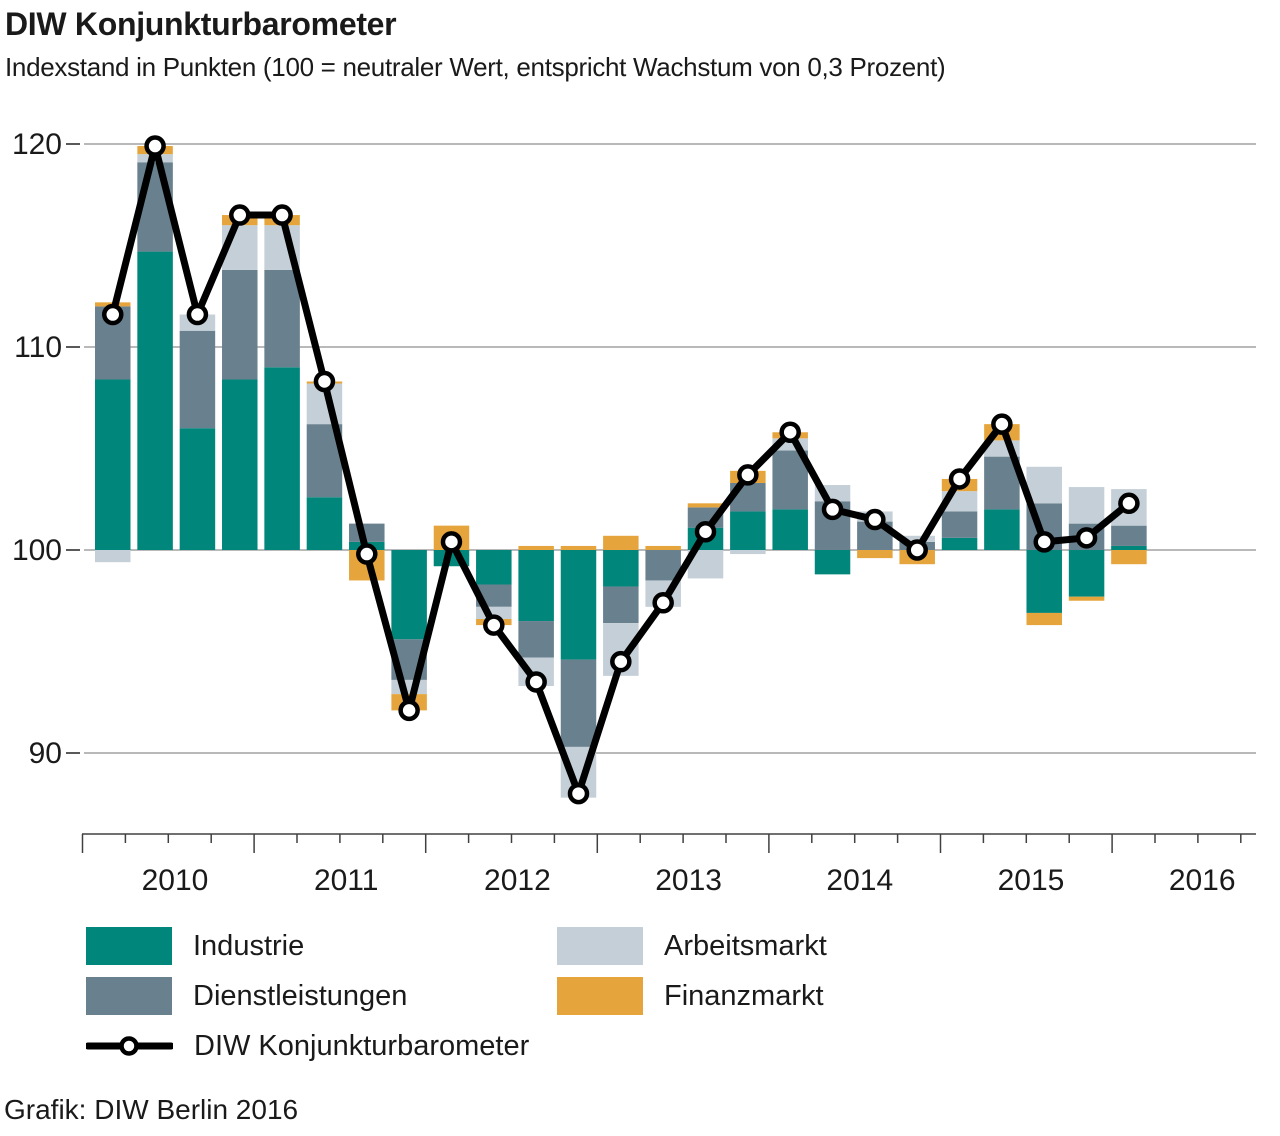  What do you see at coordinates (745, 945) in the screenshot?
I see `legend-label-arbeitsmarkt: Arbeitsmarkt` at bounding box center [745, 945].